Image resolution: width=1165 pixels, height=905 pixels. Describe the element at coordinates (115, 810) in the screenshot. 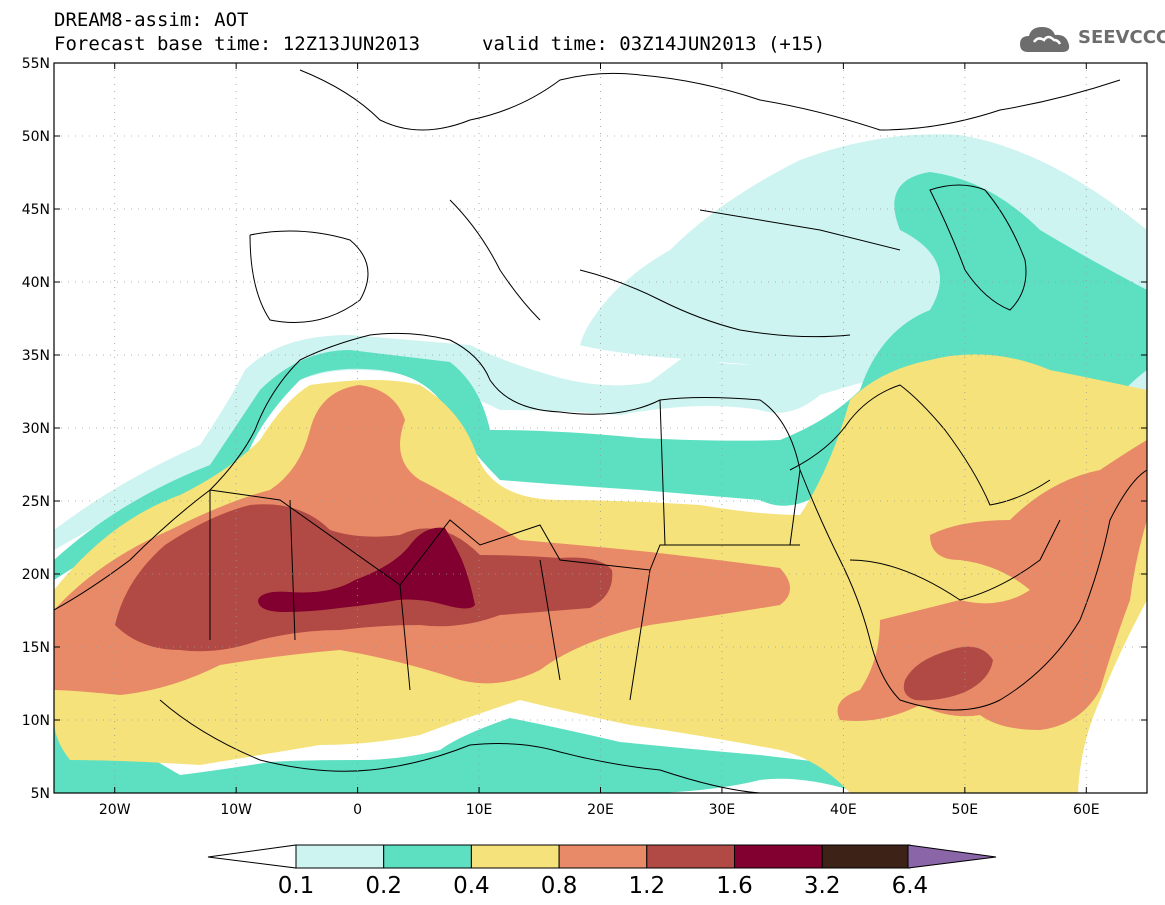

I see `lon-label: 20W` at that location.